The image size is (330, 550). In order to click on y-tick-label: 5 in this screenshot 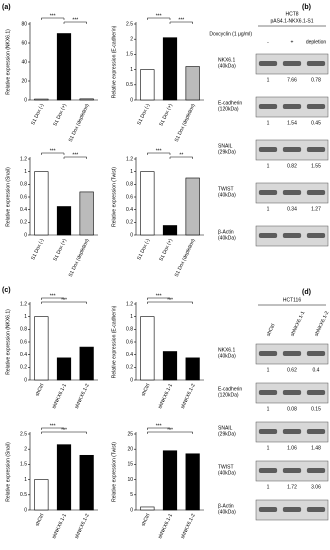, I will do `click(131, 495)`.